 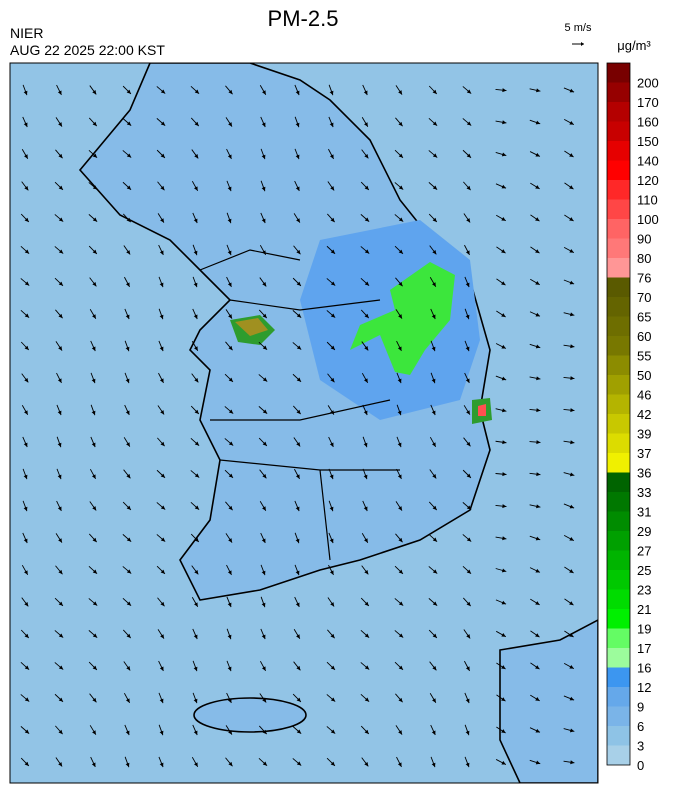 What do you see at coordinates (648, 122) in the screenshot?
I see `colorbar-label: 160` at bounding box center [648, 122].